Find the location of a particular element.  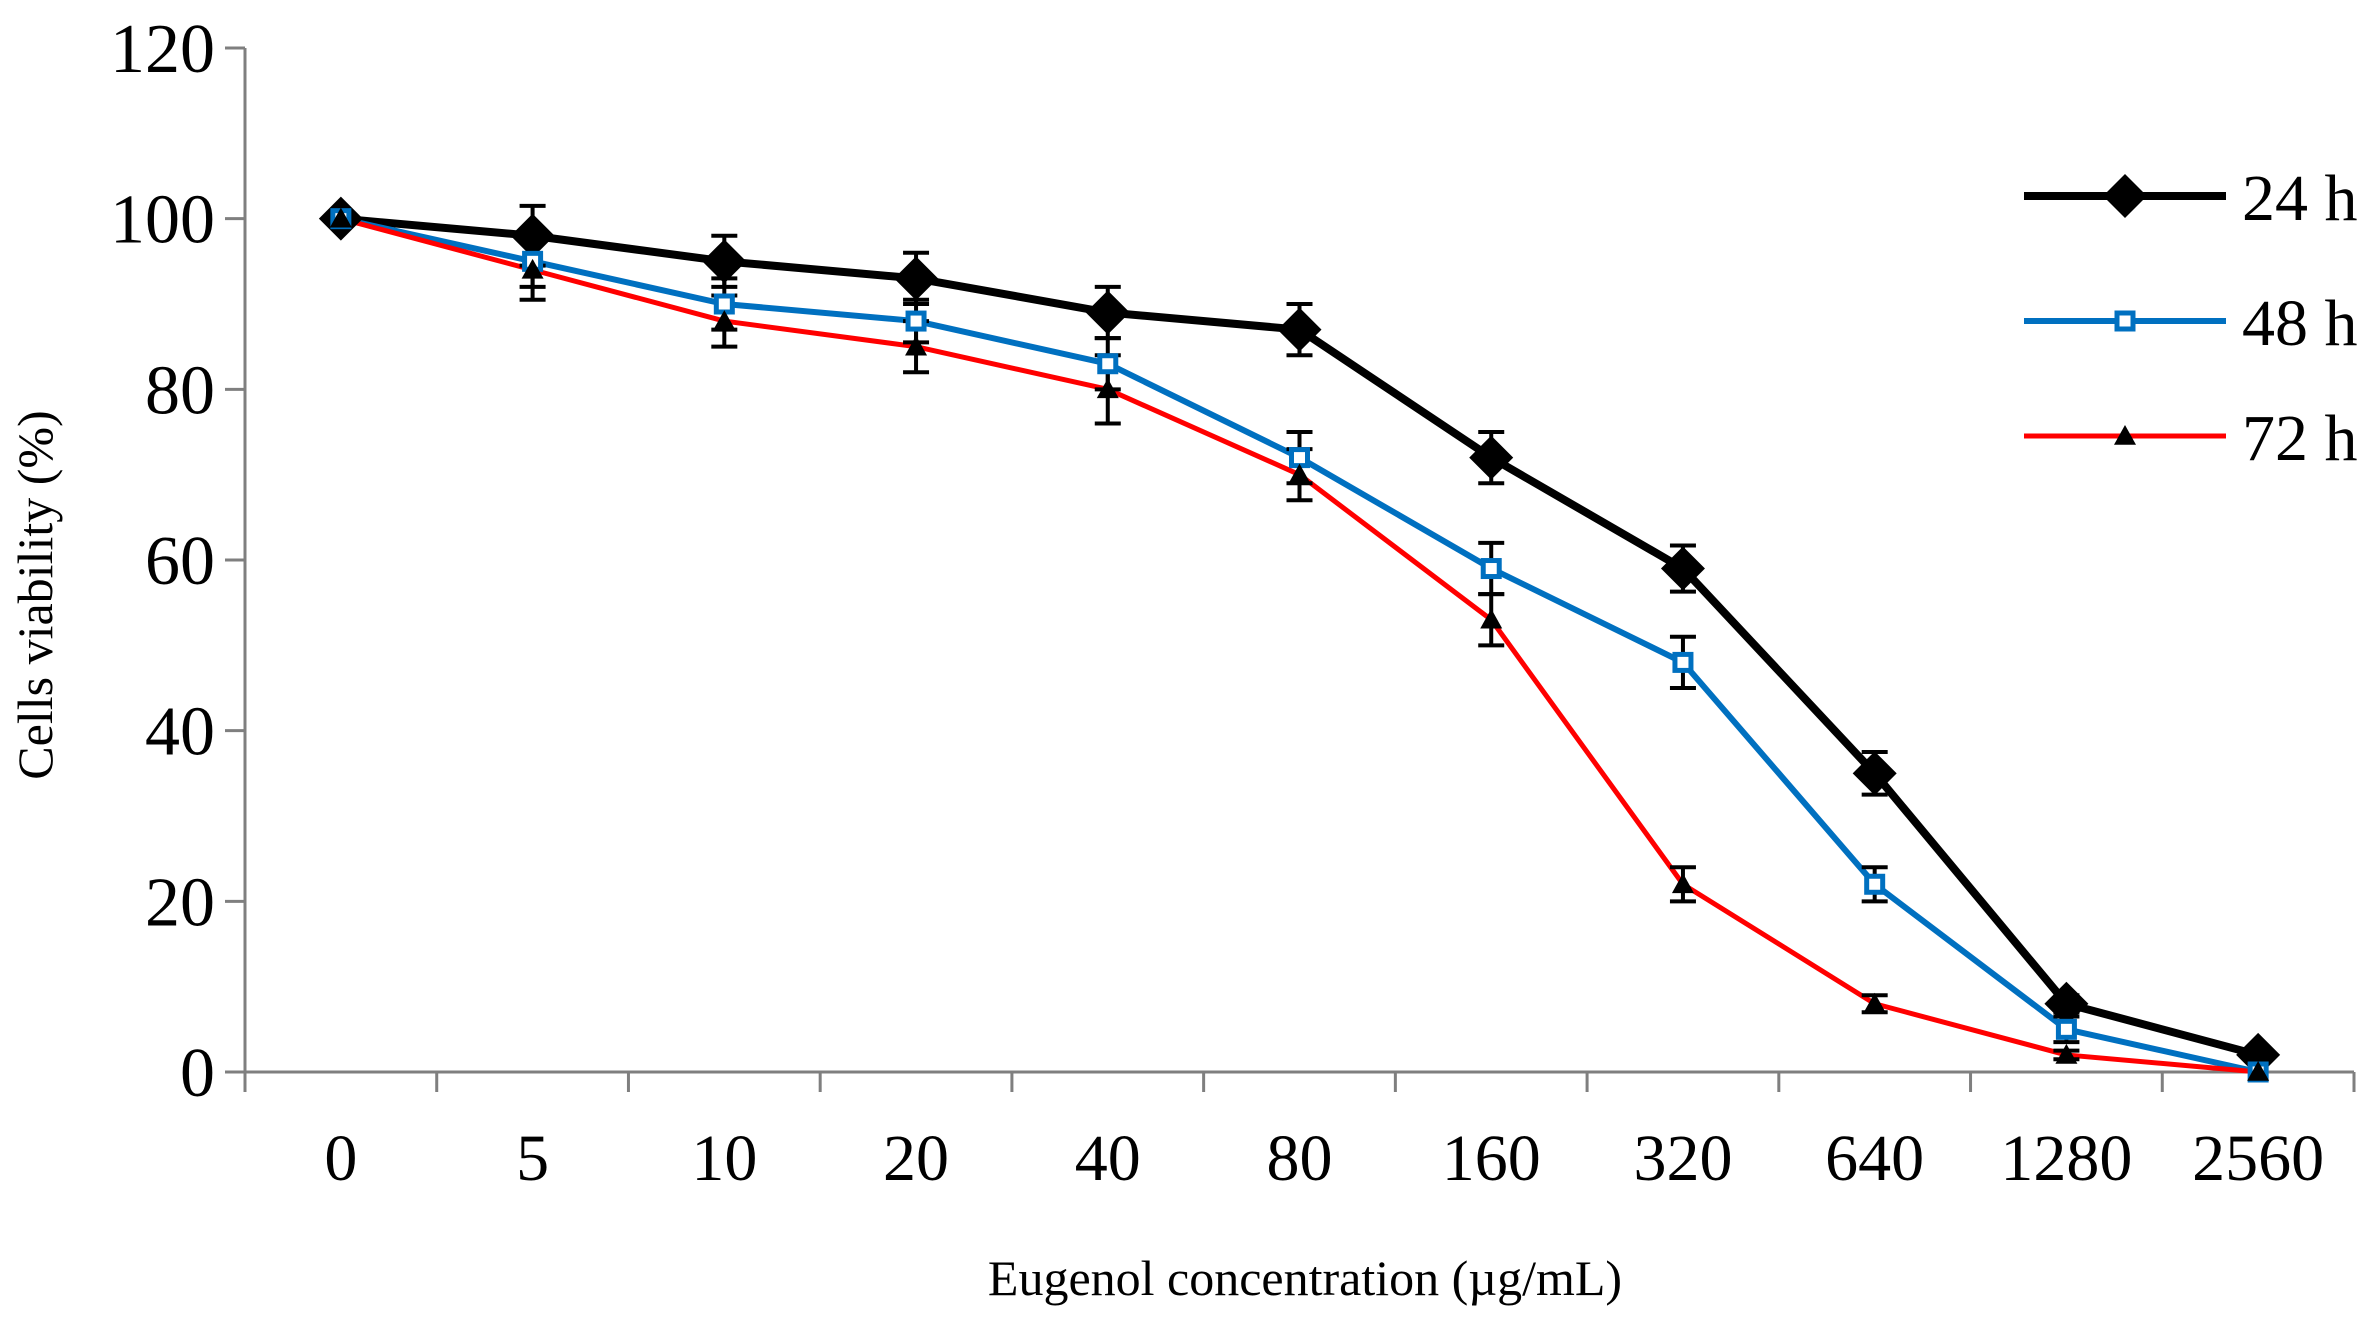

legend-label-24h: 24 h is located at coordinates (2300, 198).